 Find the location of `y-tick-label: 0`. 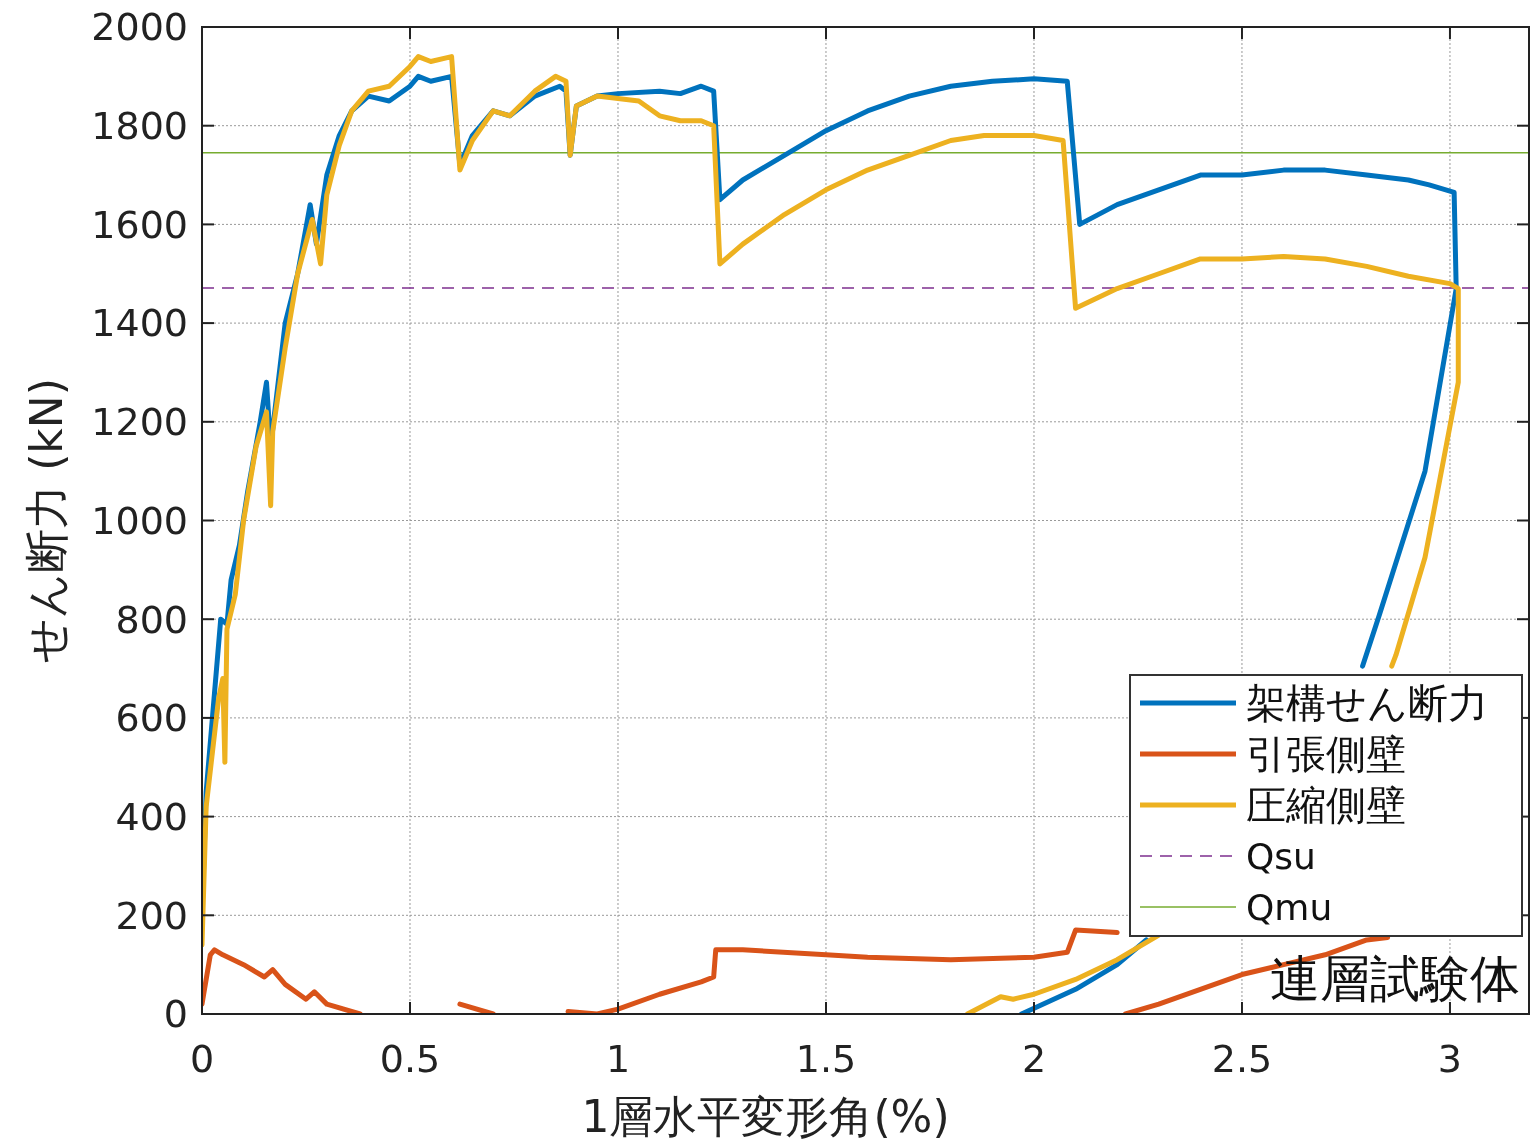

y-tick-label: 0 is located at coordinates (175, 1014).